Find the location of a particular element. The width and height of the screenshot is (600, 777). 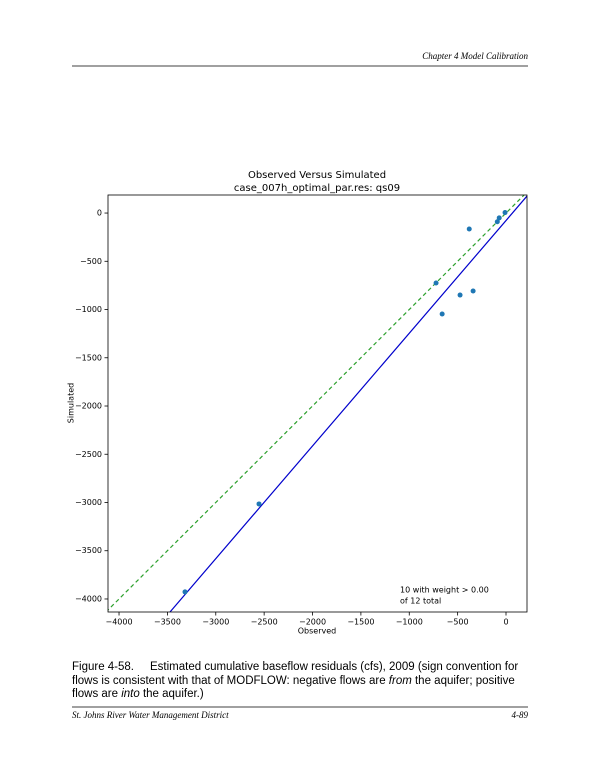

y-tick-label: −2000 is located at coordinates (88, 406).